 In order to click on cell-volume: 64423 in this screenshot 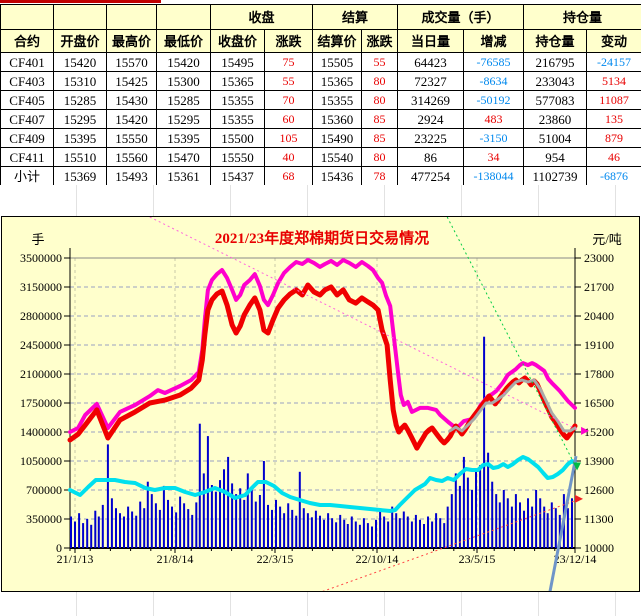, I will do `click(431, 62)`.